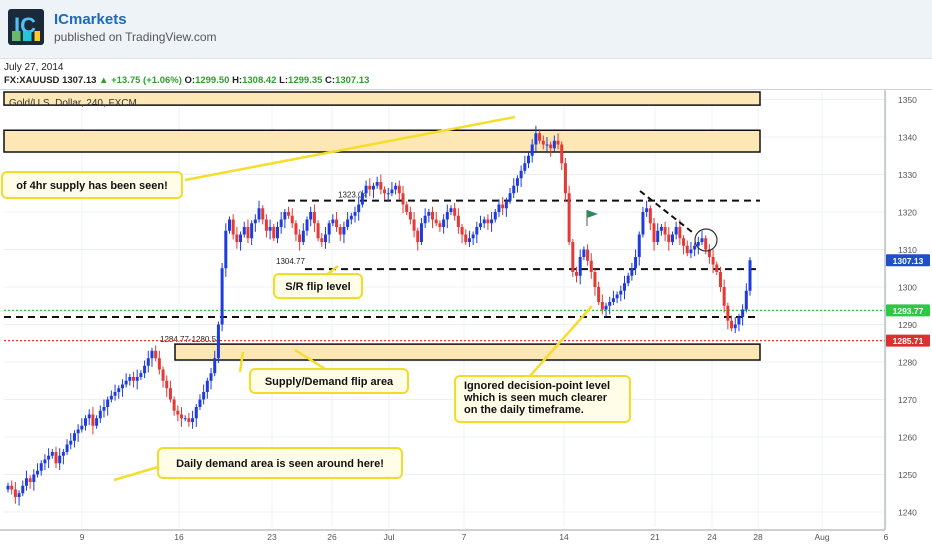 Image resolution: width=932 pixels, height=555 pixels. Describe the element at coordinates (146, 80) in the screenshot. I see `price-change: +13.75 (+1.06%)` at that location.